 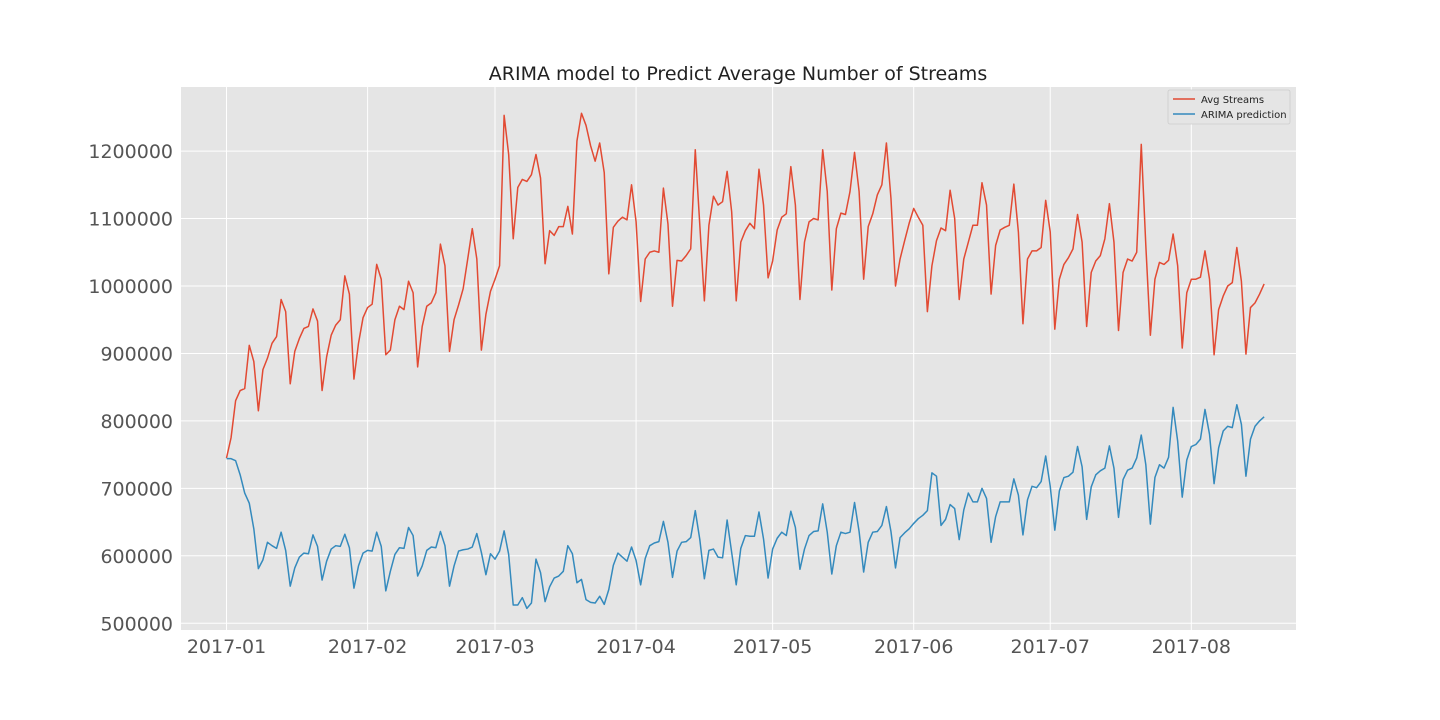 What do you see at coordinates (130, 287) in the screenshot?
I see `y-tick-label: 1000000` at bounding box center [130, 287].